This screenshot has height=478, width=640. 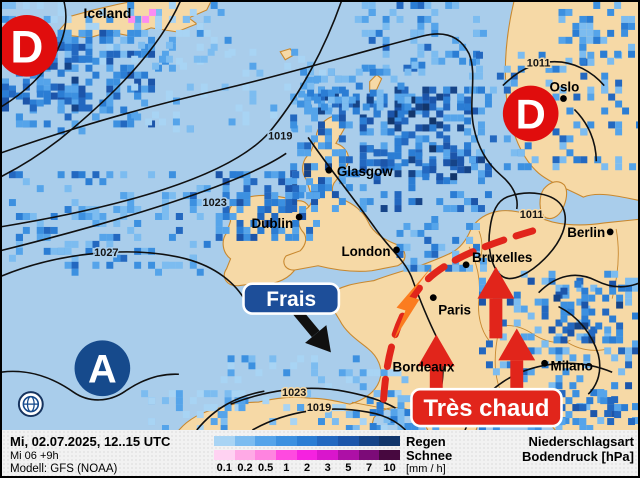 What do you see at coordinates (34, 456) in the screenshot?
I see `model-run: Mi 06 +9h` at bounding box center [34, 456].